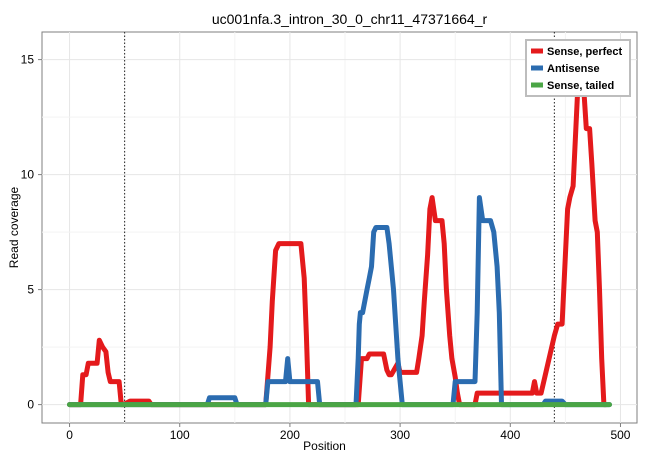 This screenshot has height=460, width=650. Describe the element at coordinates (573, 69) in the screenshot. I see `legend-label: Antisense` at that location.